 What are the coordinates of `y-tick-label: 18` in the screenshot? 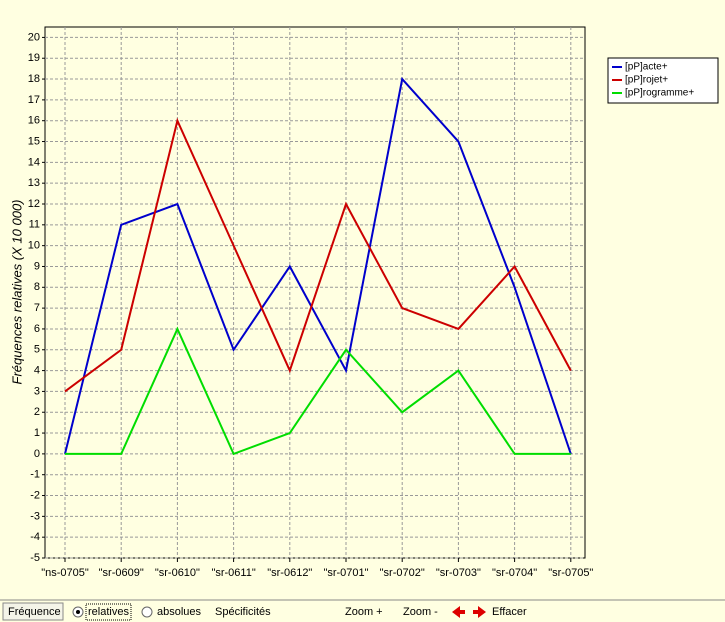 It's located at (34, 79).